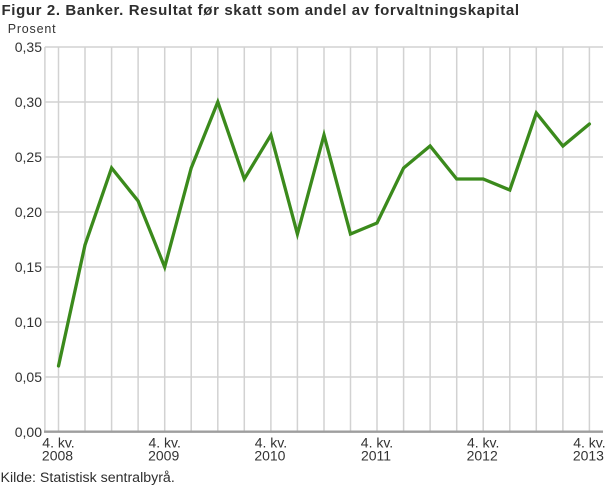  What do you see at coordinates (28, 377) in the screenshot?
I see `svg-text: 0,05` at bounding box center [28, 377].